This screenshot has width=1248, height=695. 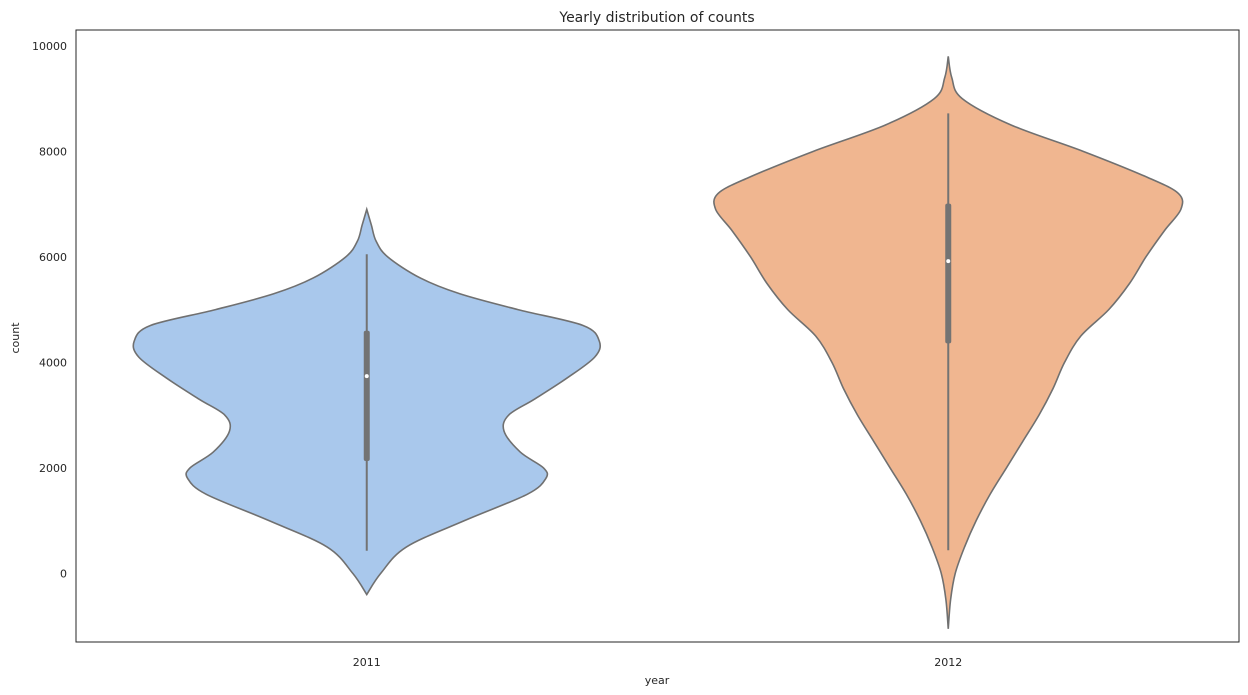 What do you see at coordinates (367, 662) in the screenshot?
I see `x-tick-label: 2011` at bounding box center [367, 662].